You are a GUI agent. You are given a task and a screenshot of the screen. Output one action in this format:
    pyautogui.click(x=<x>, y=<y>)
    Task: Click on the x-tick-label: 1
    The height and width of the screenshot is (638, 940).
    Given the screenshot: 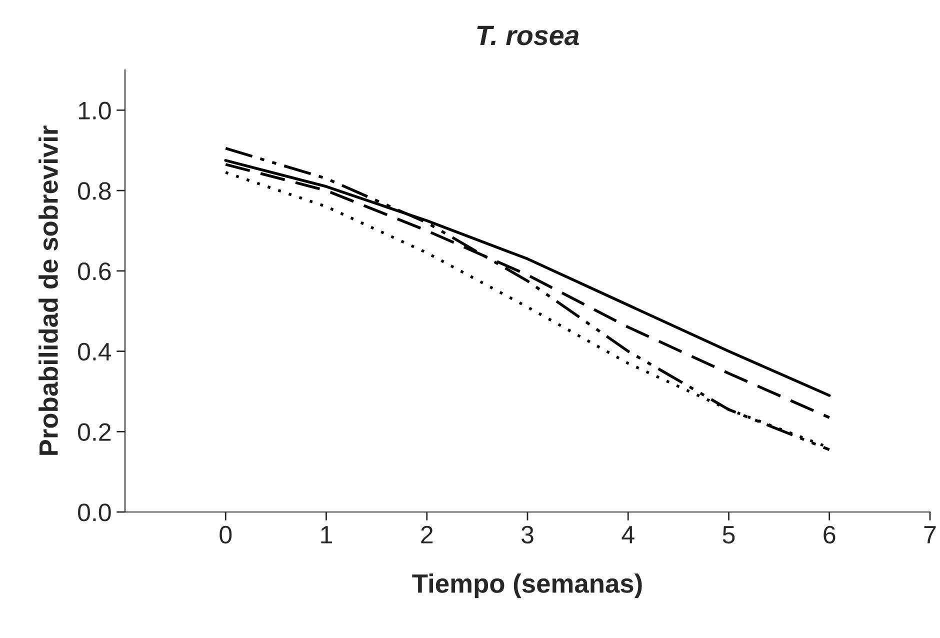 What is the action you would take?
    pyautogui.click(x=326, y=535)
    